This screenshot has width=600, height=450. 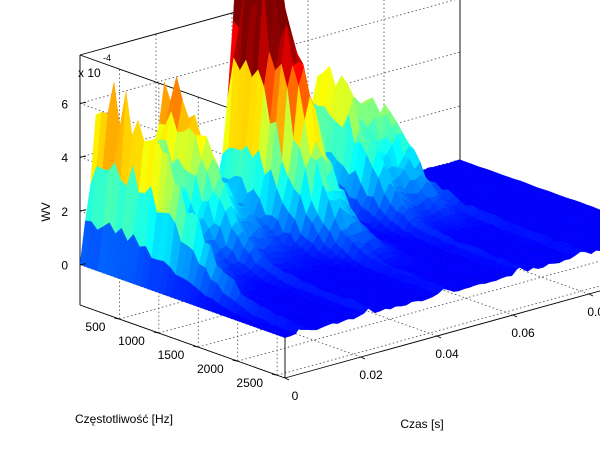 I want to click on x-axis-label: Czas [s], so click(x=421, y=424).